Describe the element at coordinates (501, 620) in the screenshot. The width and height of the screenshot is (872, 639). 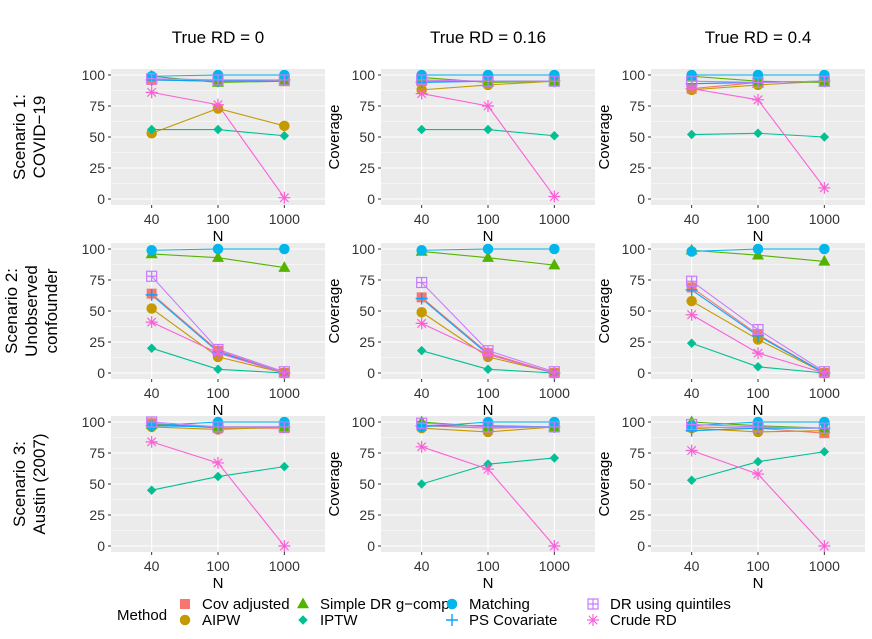
I see `legend-item-ps-covariate: PS Covariate` at that location.